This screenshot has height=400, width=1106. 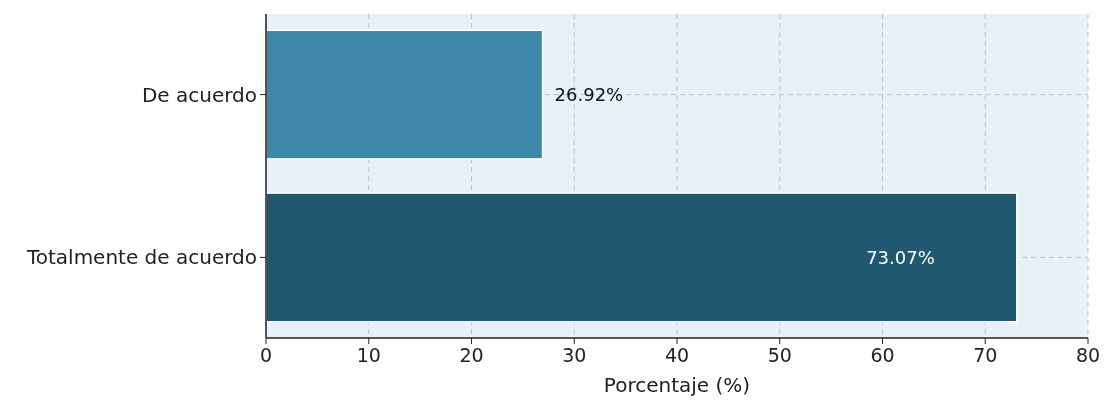 I want to click on x-tick-label: 10, so click(x=368, y=355).